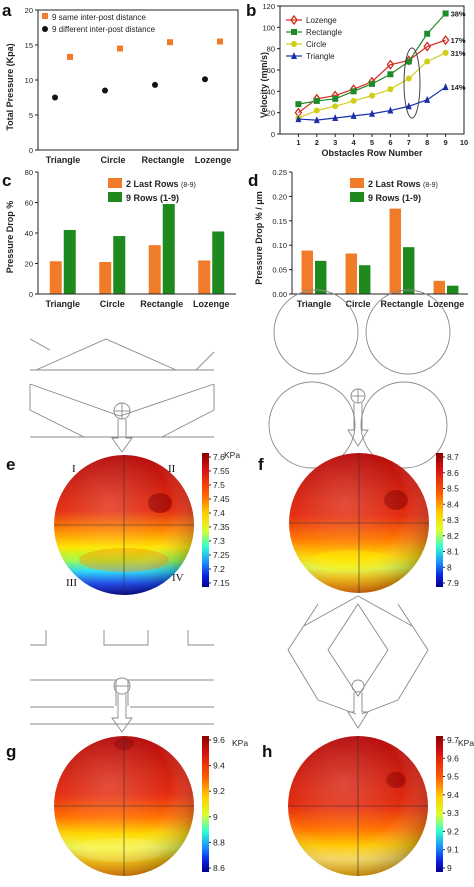  I want to click on panel-b-yticks: 0 20 40 60 80 100 120, so click(271, 70).